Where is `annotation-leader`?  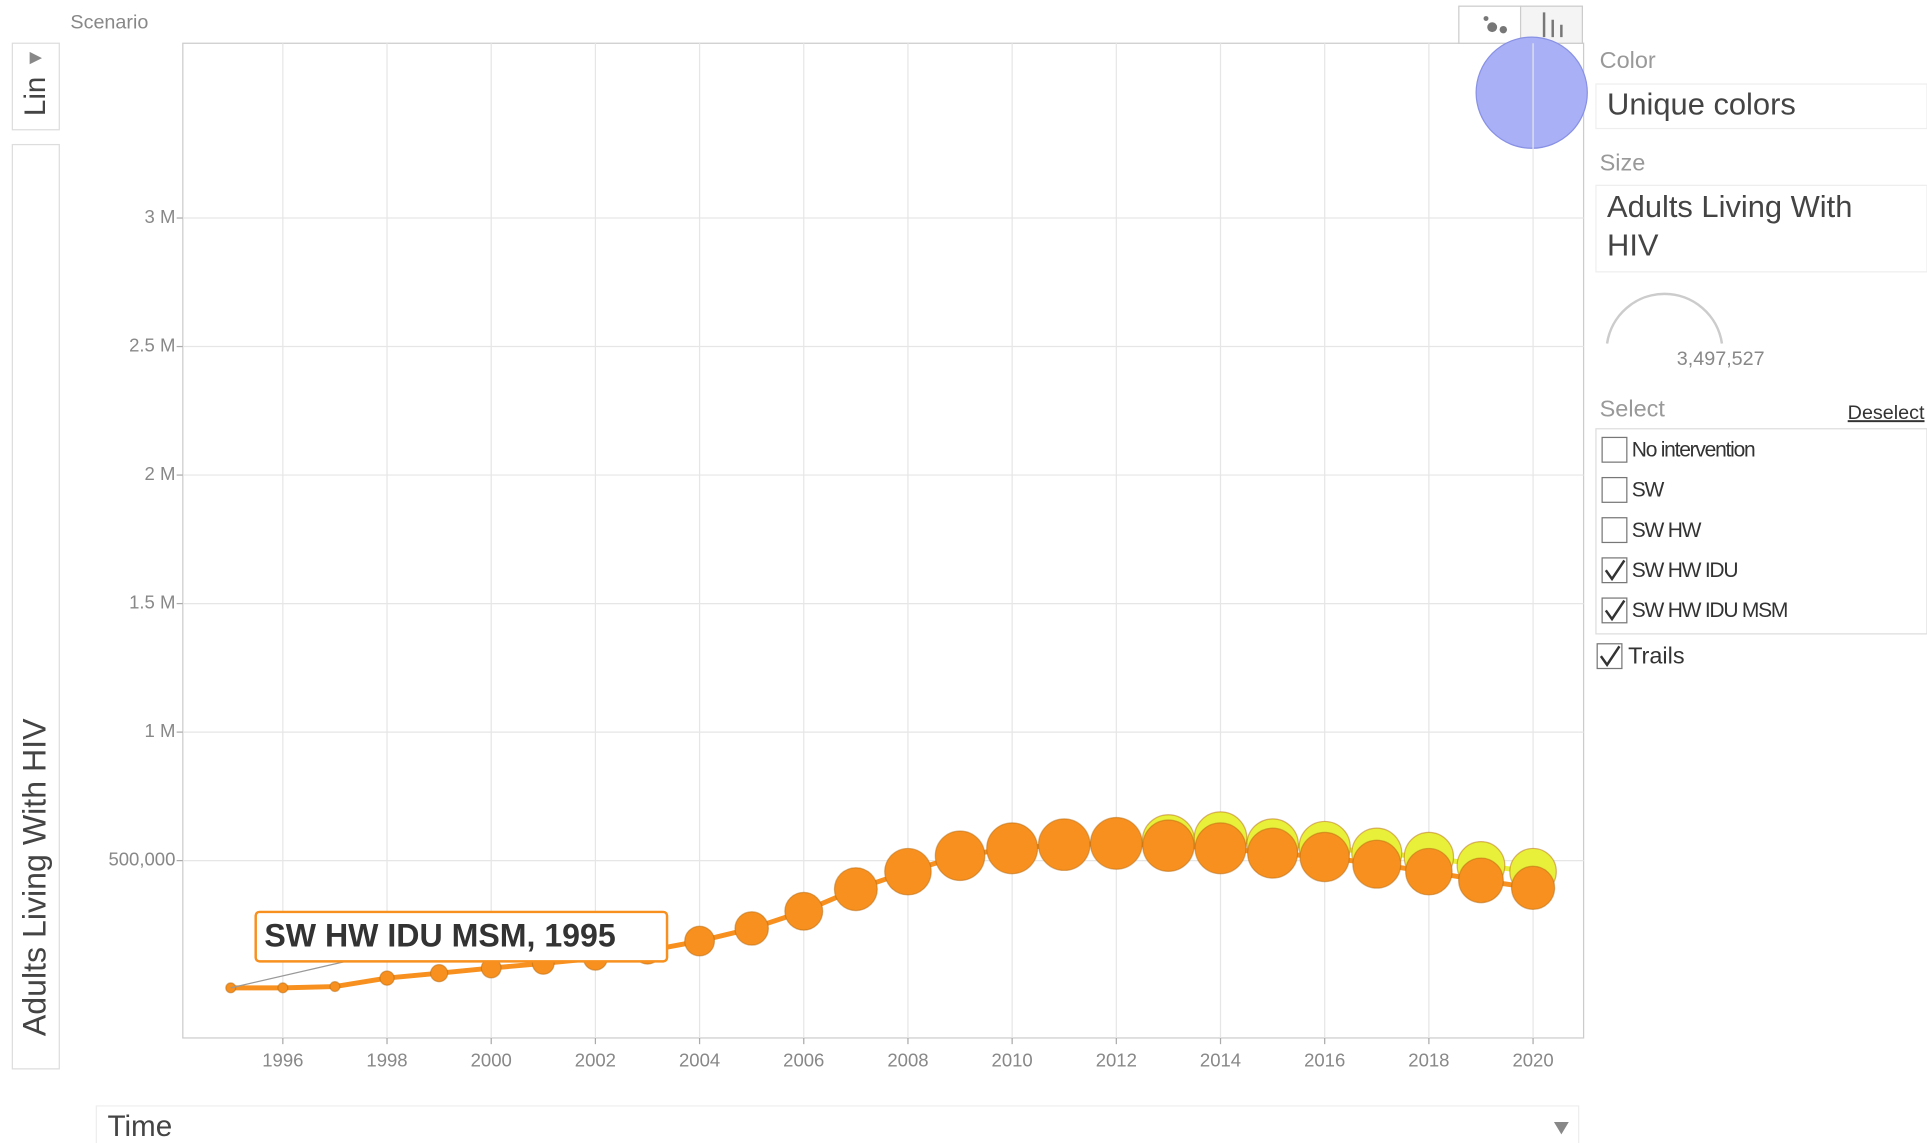 annotation-leader is located at coordinates (288, 974).